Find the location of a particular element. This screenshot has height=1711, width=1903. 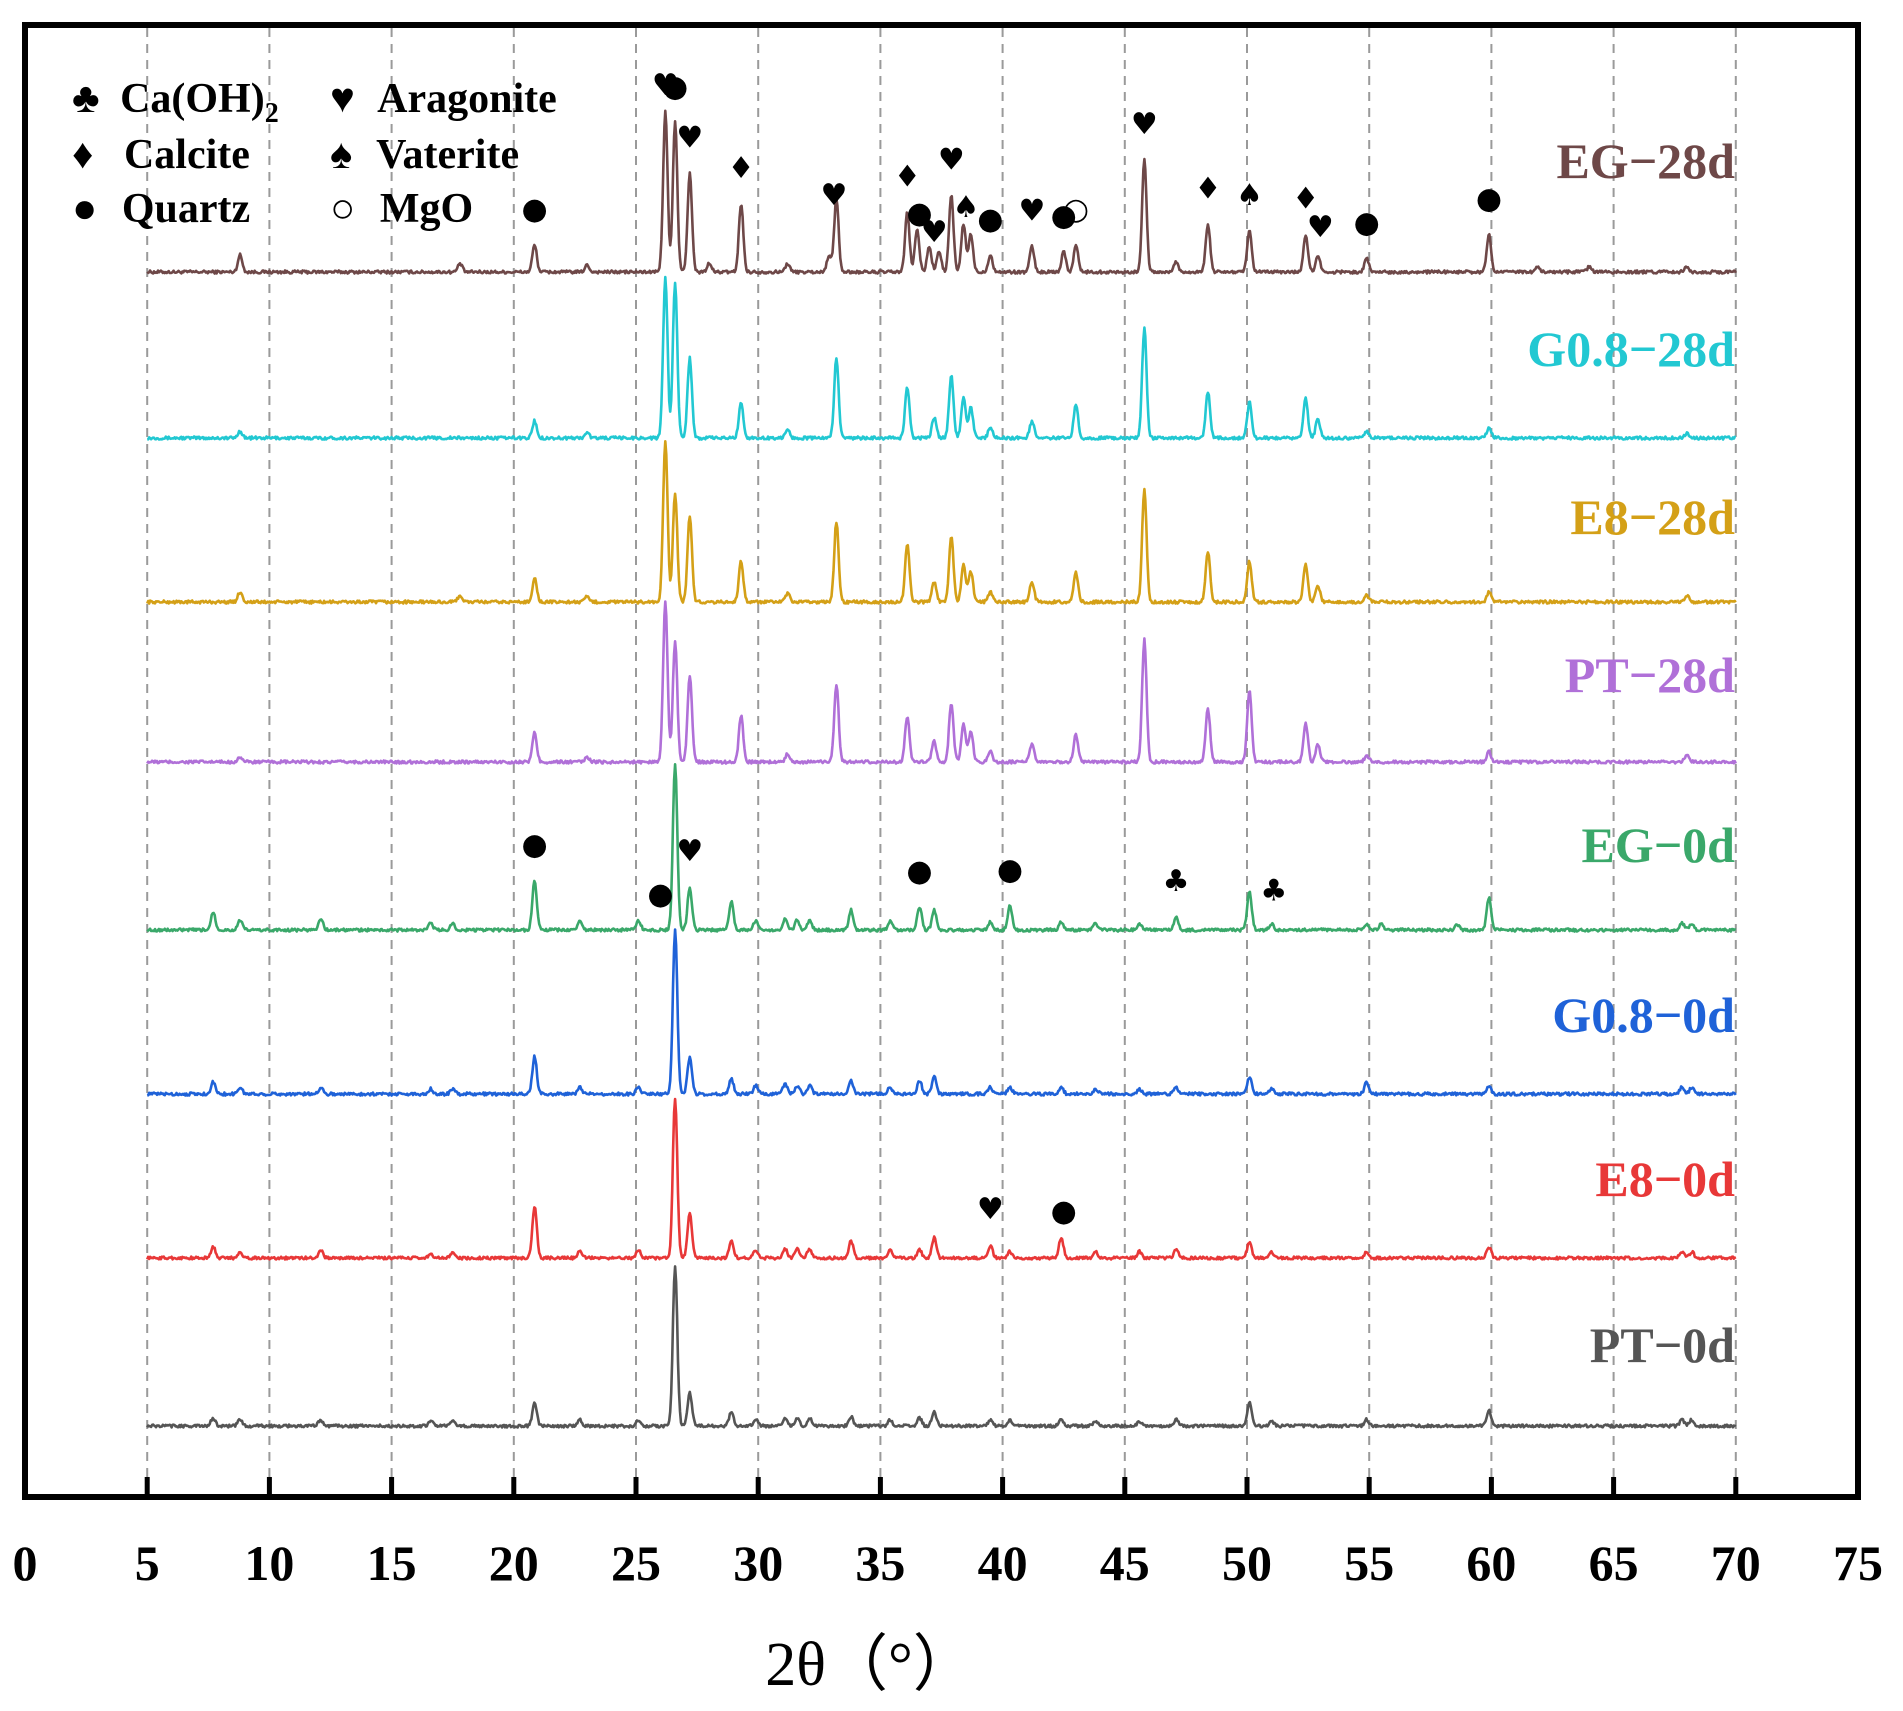

legend-vaterite: ♠ Vaterite is located at coordinates (424, 155).